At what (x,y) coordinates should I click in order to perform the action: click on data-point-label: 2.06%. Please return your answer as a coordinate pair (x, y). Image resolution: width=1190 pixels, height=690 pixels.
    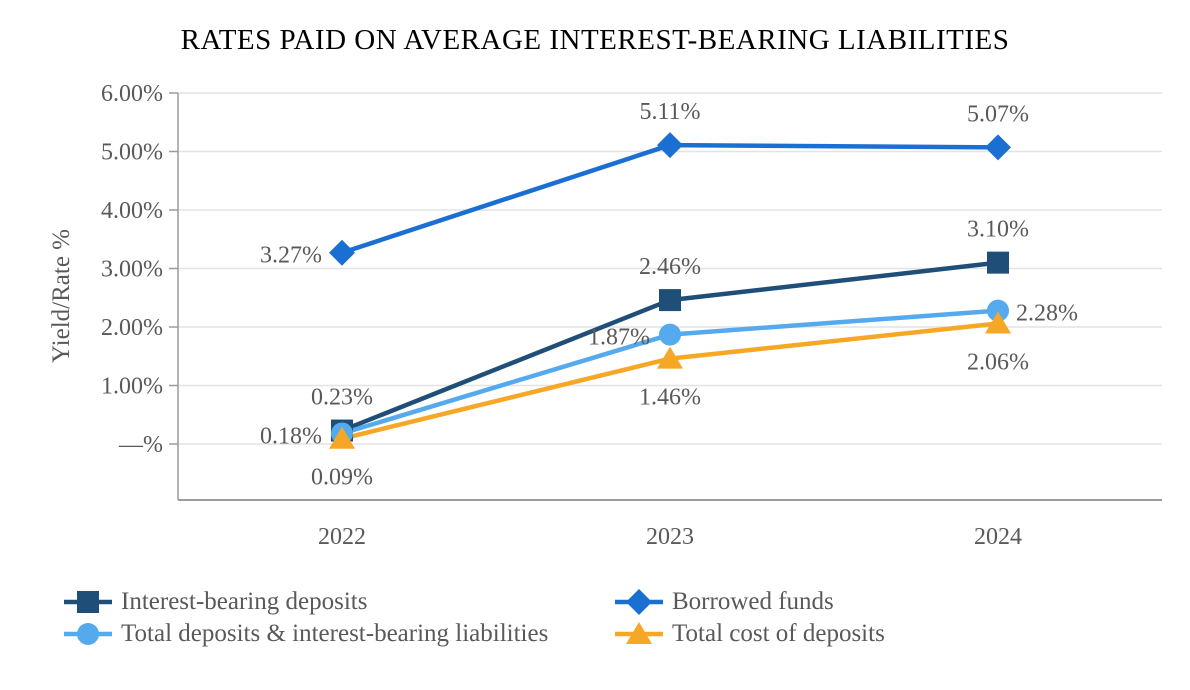
    Looking at the image, I should click on (998, 362).